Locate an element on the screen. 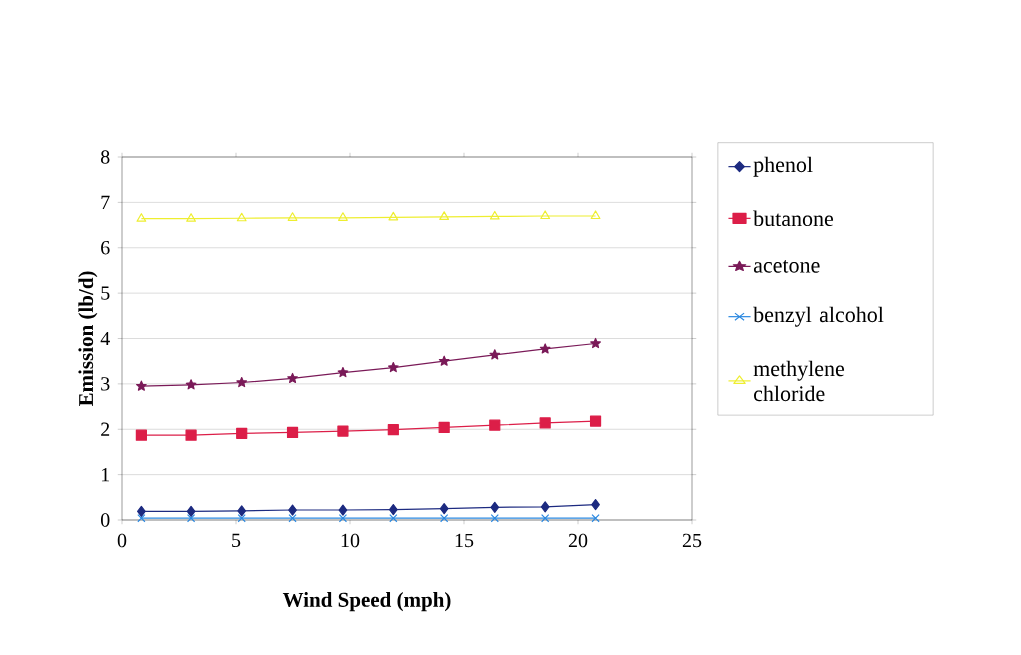 The width and height of the screenshot is (1021, 655). x-tick-label: 5 is located at coordinates (236, 540).